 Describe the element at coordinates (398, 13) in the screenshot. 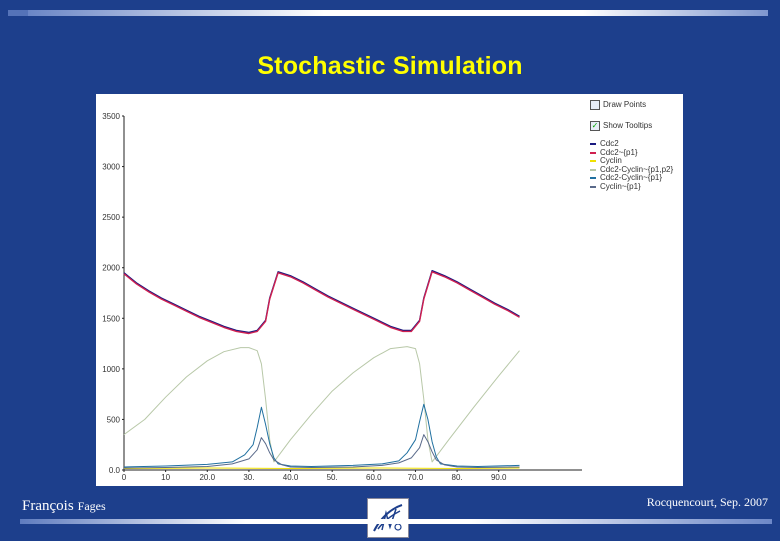

I see `top-rule` at that location.